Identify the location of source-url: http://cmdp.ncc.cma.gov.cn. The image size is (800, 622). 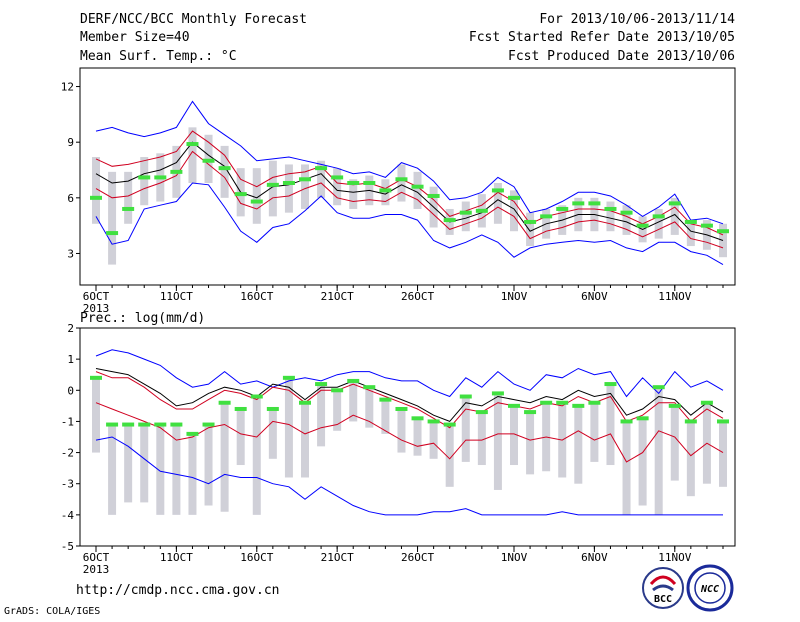
(178, 590).